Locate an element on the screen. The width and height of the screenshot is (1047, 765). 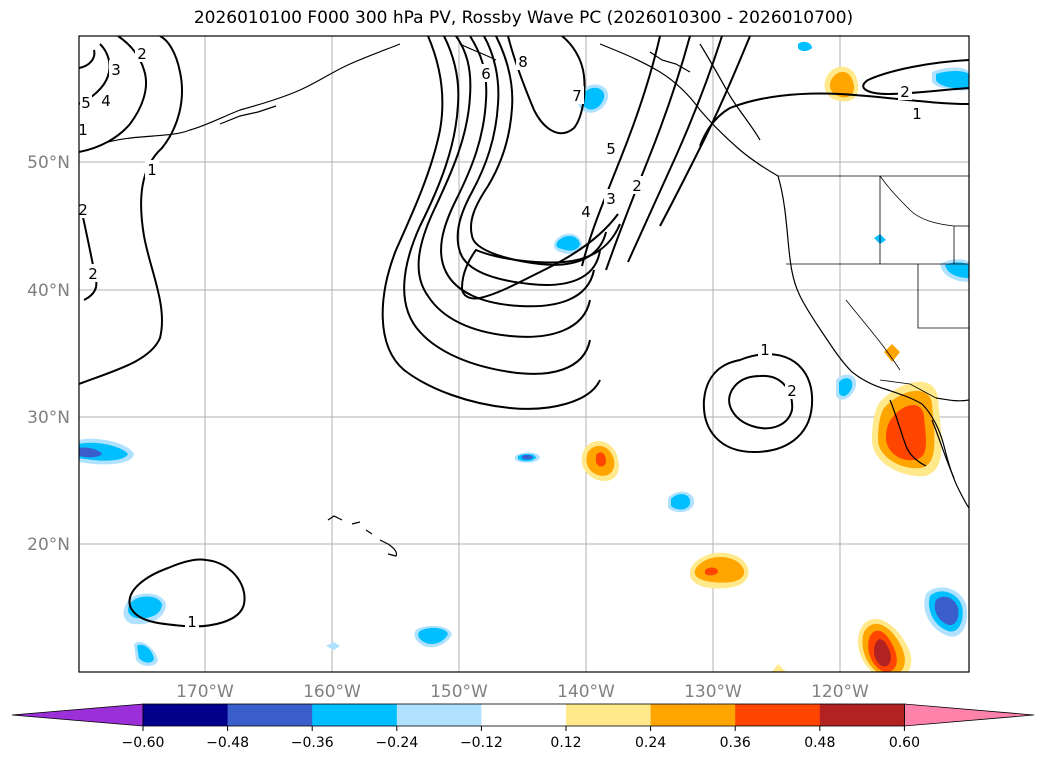
lon-axis: 170°W 160°W 150°W 140°W 130°W 120°W is located at coordinates (522, 692).